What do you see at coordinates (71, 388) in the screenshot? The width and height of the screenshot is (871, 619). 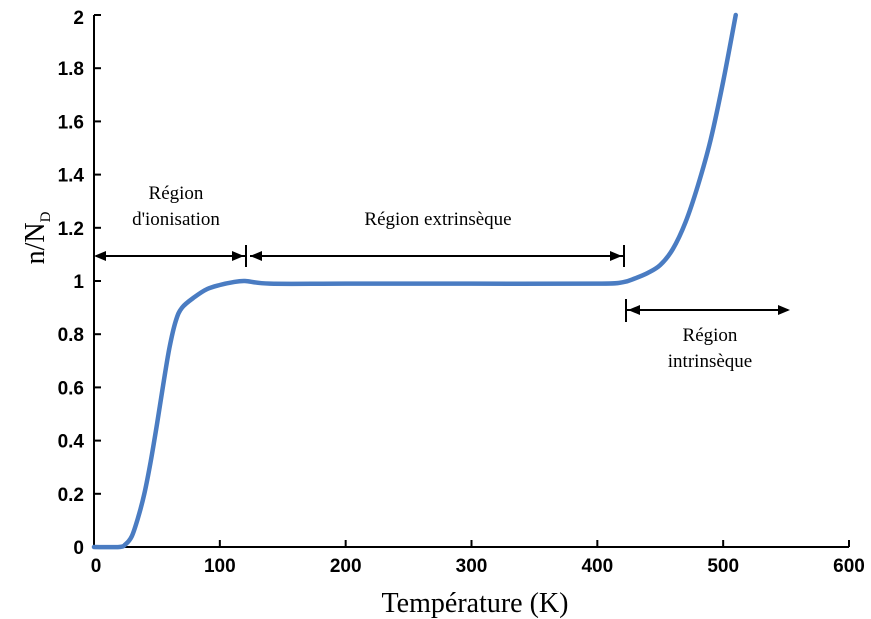 I see `y-tick-label: 0.6` at bounding box center [71, 388].